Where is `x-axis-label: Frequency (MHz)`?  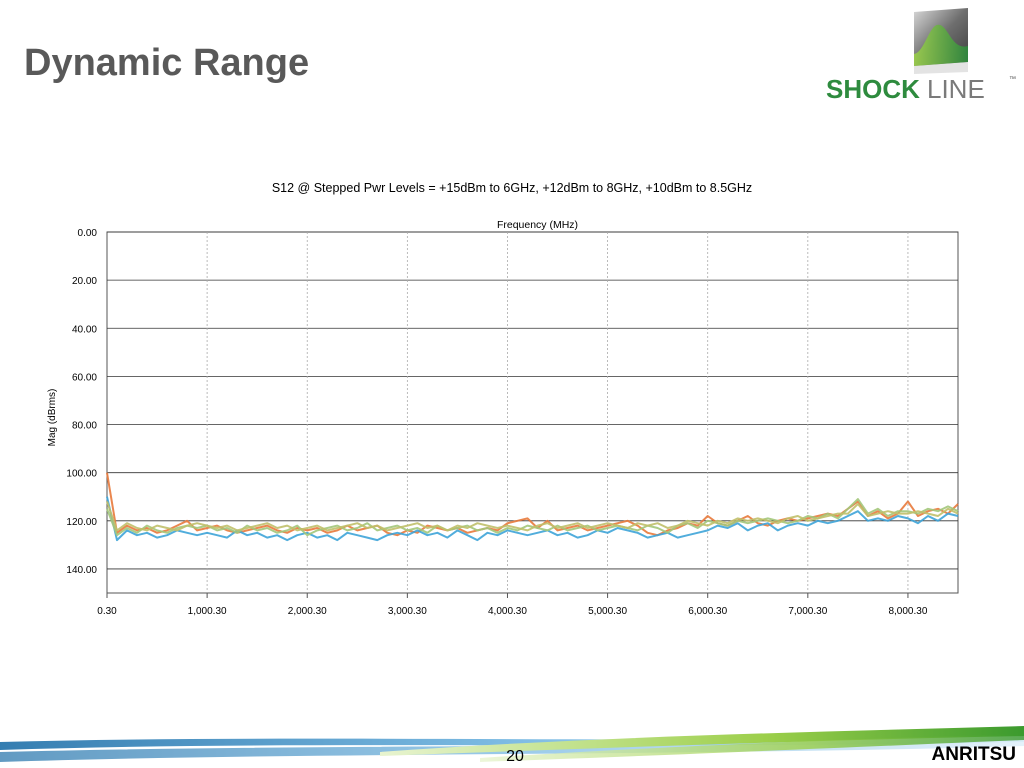 x-axis-label: Frequency (MHz) is located at coordinates (537, 225).